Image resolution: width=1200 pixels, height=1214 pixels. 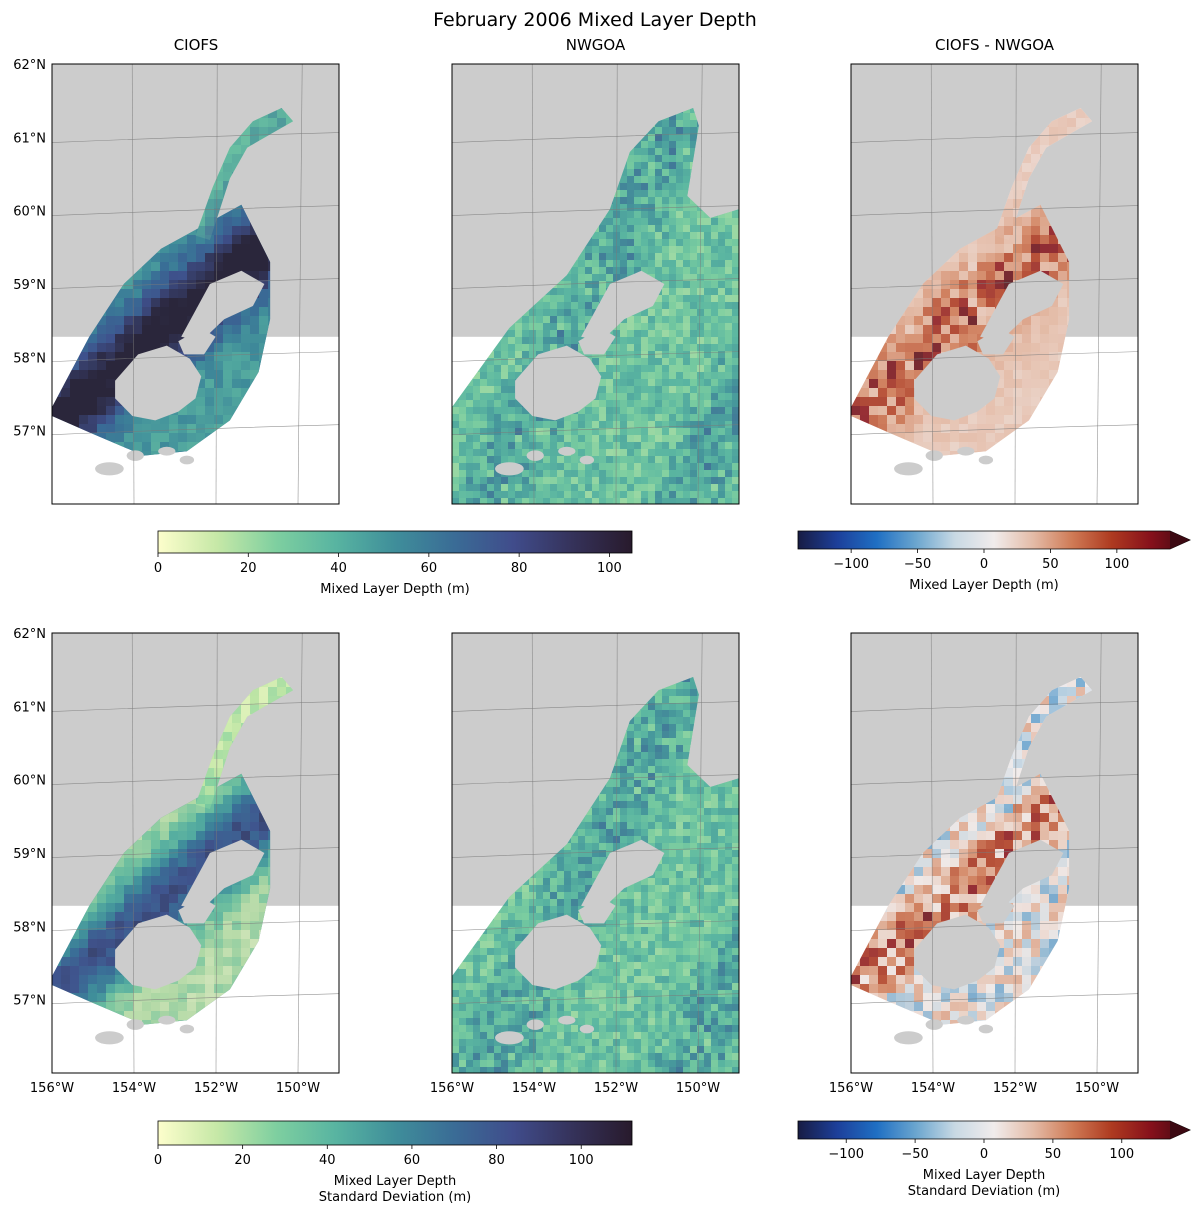 I want to click on lat-tick-label: 59°N, so click(x=29, y=285).